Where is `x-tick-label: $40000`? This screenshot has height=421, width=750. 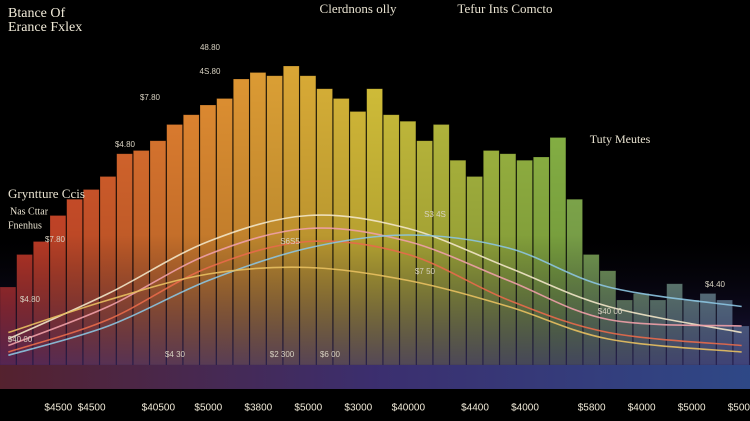 x-tick-label: $40000 is located at coordinates (409, 408).